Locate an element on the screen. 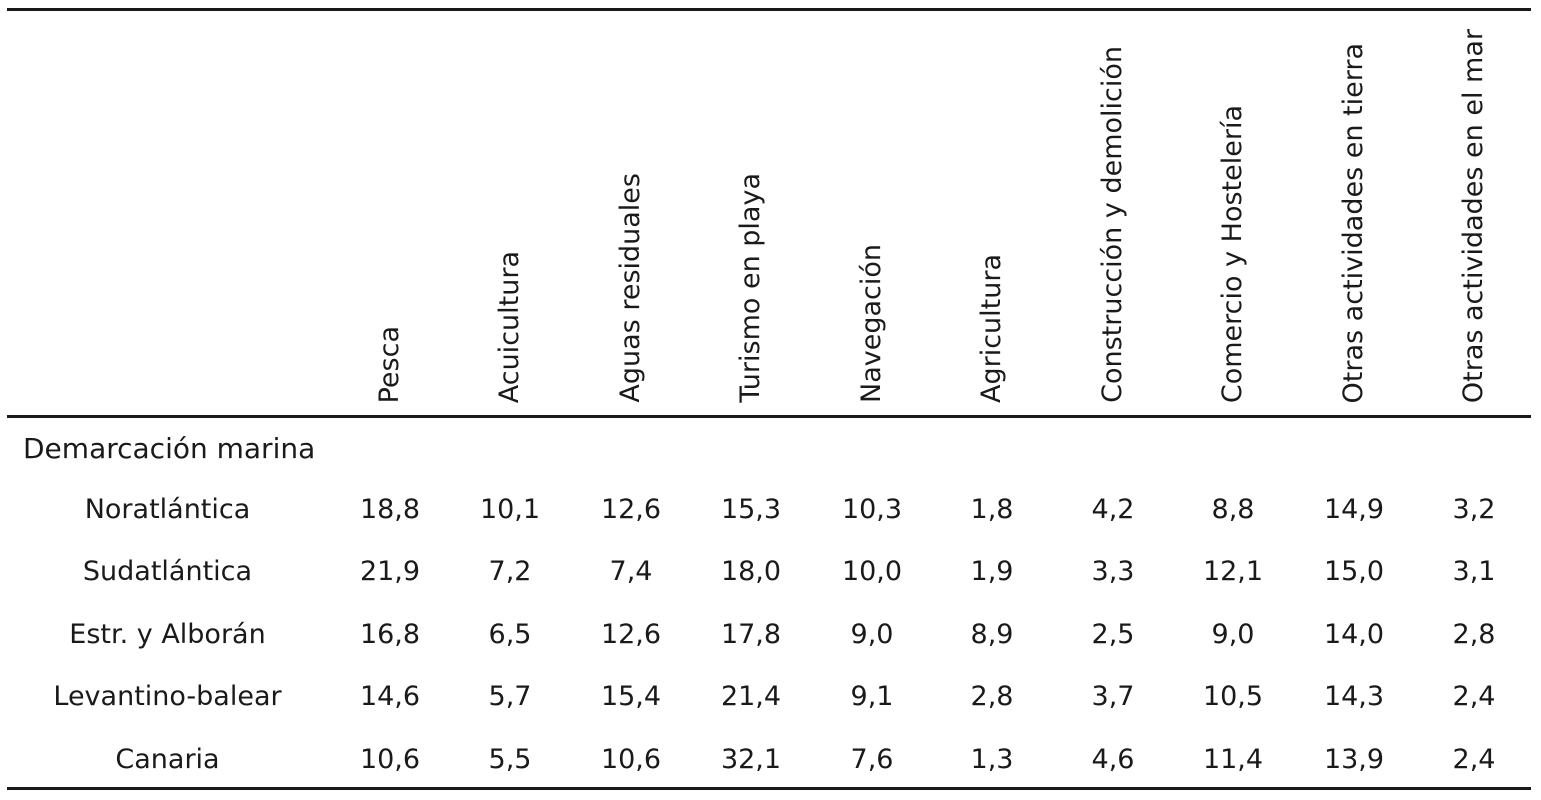 The width and height of the screenshot is (1541, 800). table-cell: 15,3 is located at coordinates (751, 509).